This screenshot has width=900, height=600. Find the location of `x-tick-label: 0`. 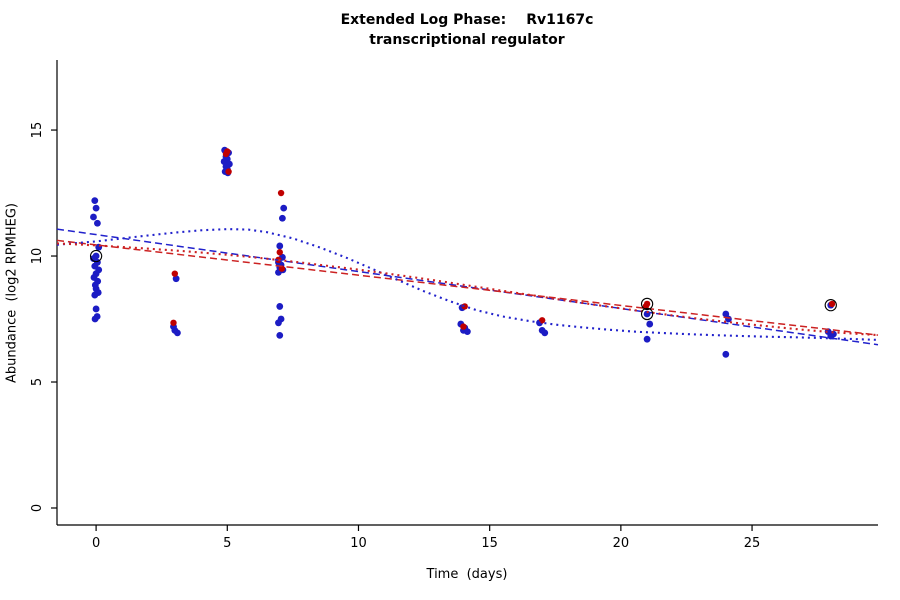

x-tick-label: 0 is located at coordinates (96, 543).